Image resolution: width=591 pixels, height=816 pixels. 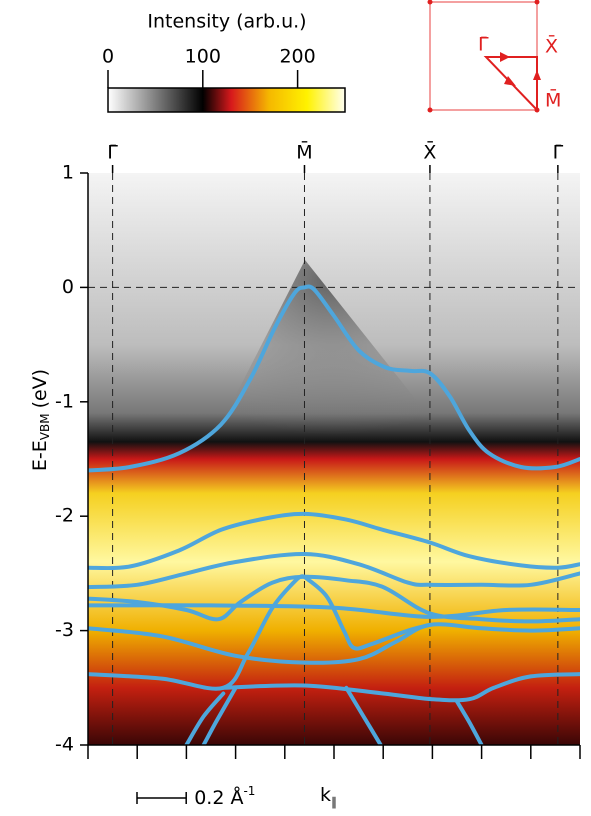 I want to click on scale-bar-label: 0.2 Å-1, so click(x=224, y=796).